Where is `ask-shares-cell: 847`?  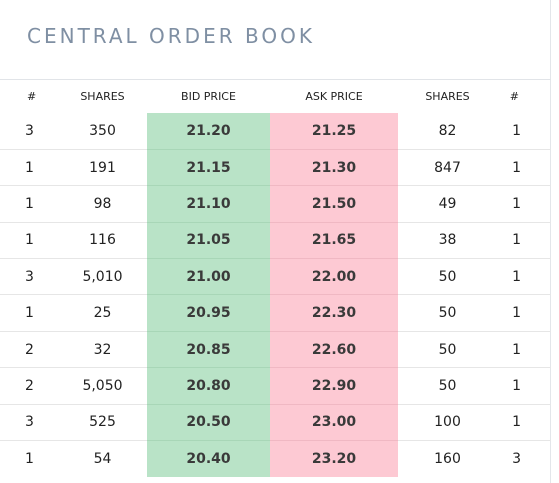
ask-shares-cell: 847 is located at coordinates (447, 168).